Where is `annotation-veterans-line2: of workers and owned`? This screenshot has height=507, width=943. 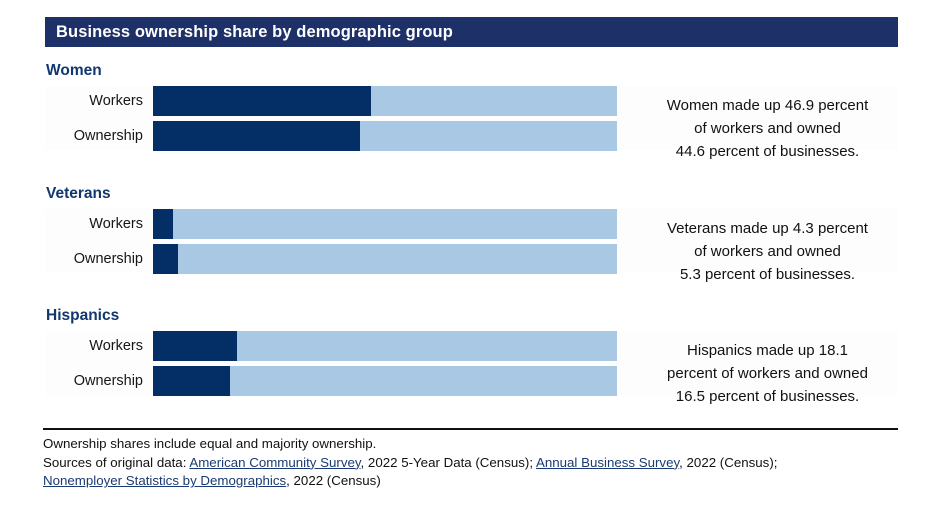 annotation-veterans-line2: of workers and owned is located at coordinates (767, 251).